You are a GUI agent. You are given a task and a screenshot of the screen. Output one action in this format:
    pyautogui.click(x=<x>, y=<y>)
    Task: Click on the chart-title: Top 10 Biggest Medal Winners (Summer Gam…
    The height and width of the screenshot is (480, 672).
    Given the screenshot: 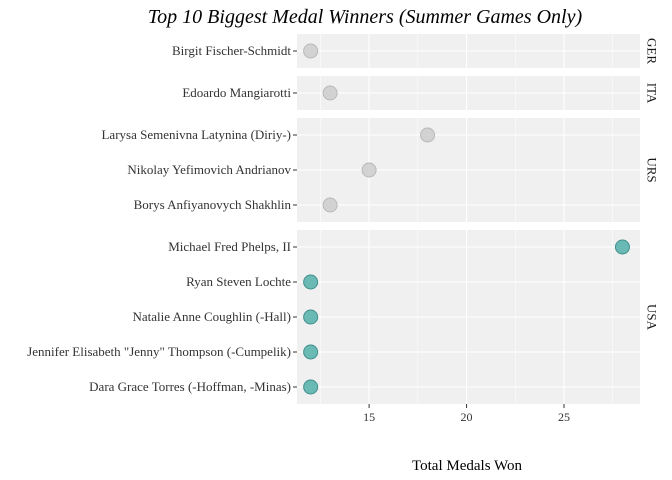 What is the action you would take?
    pyautogui.click(x=365, y=17)
    